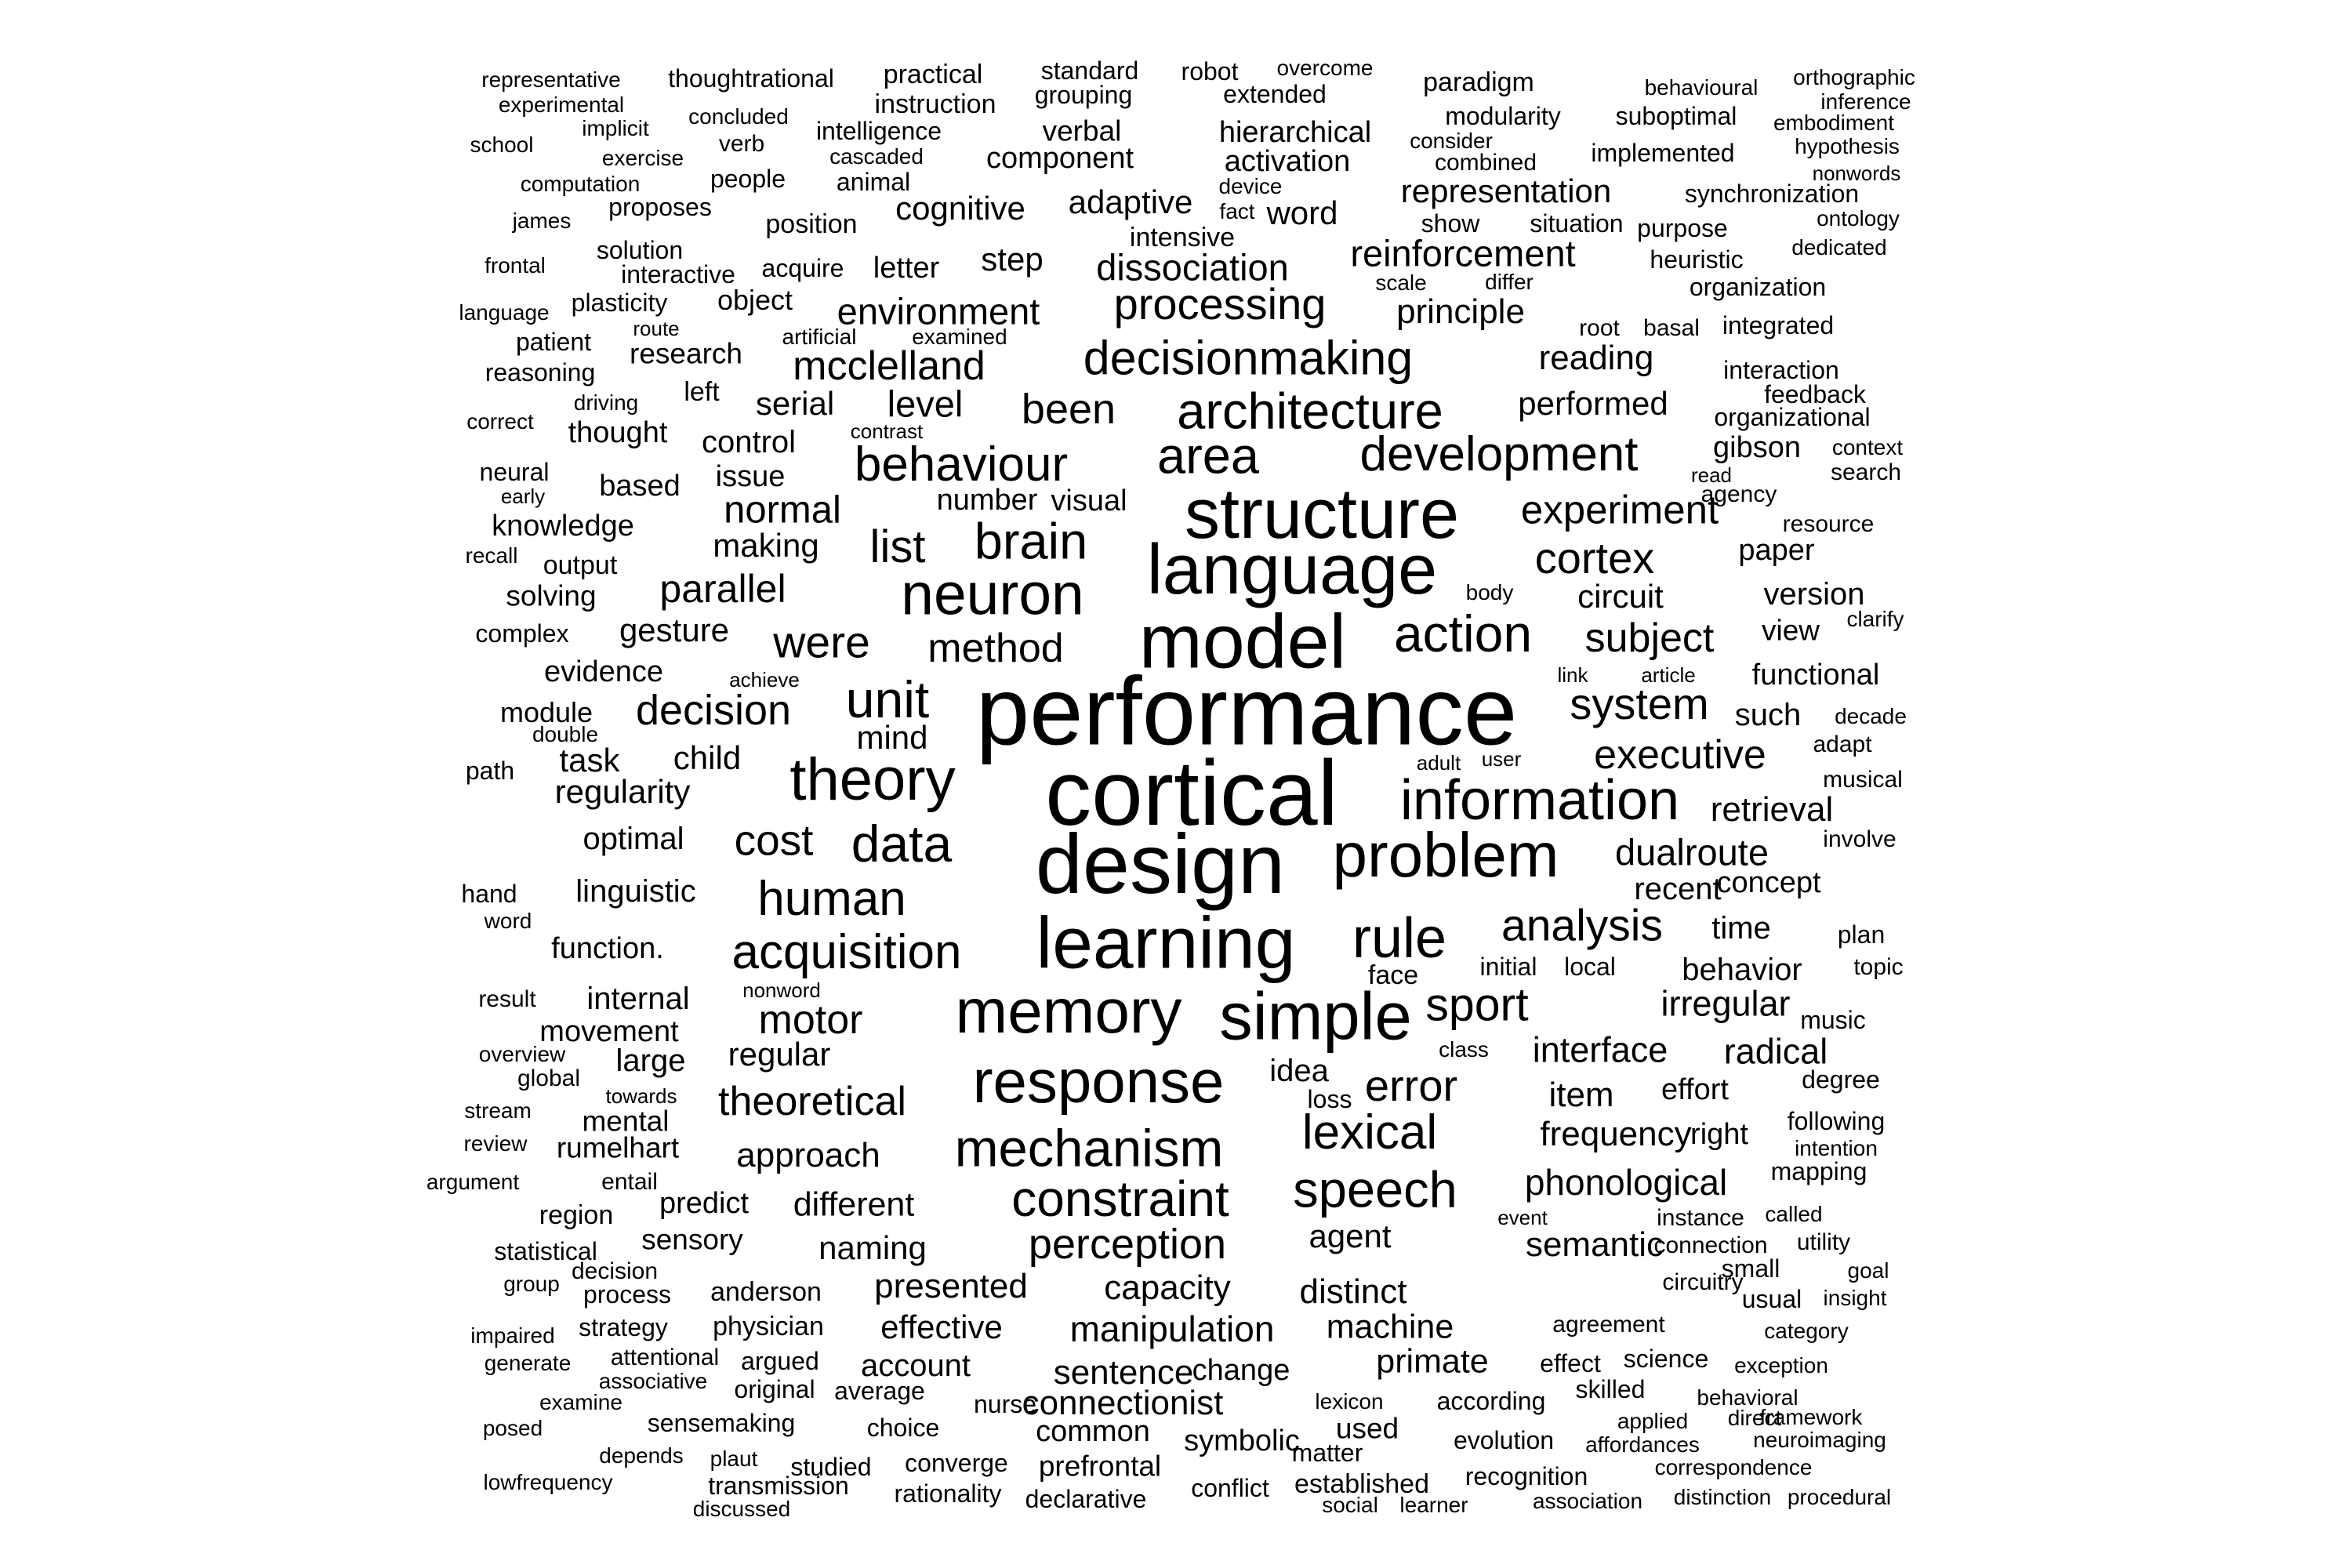 The image size is (2352, 1568). I want to click on cloud-word: mapping, so click(1819, 1171).